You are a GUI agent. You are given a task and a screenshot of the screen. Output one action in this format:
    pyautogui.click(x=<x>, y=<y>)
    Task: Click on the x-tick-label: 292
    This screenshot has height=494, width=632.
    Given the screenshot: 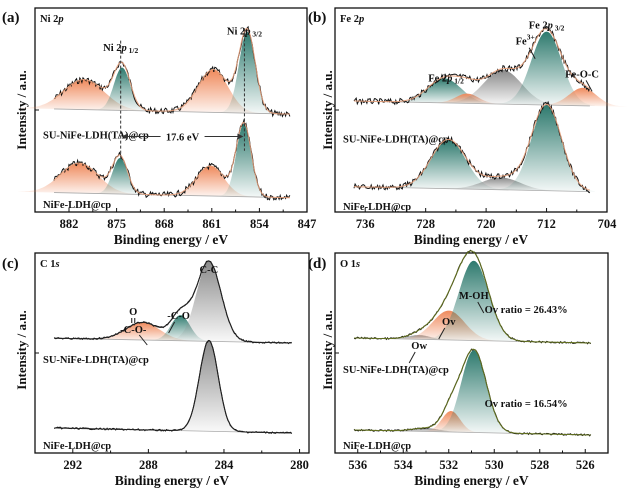 What is the action you would take?
    pyautogui.click(x=72, y=465)
    